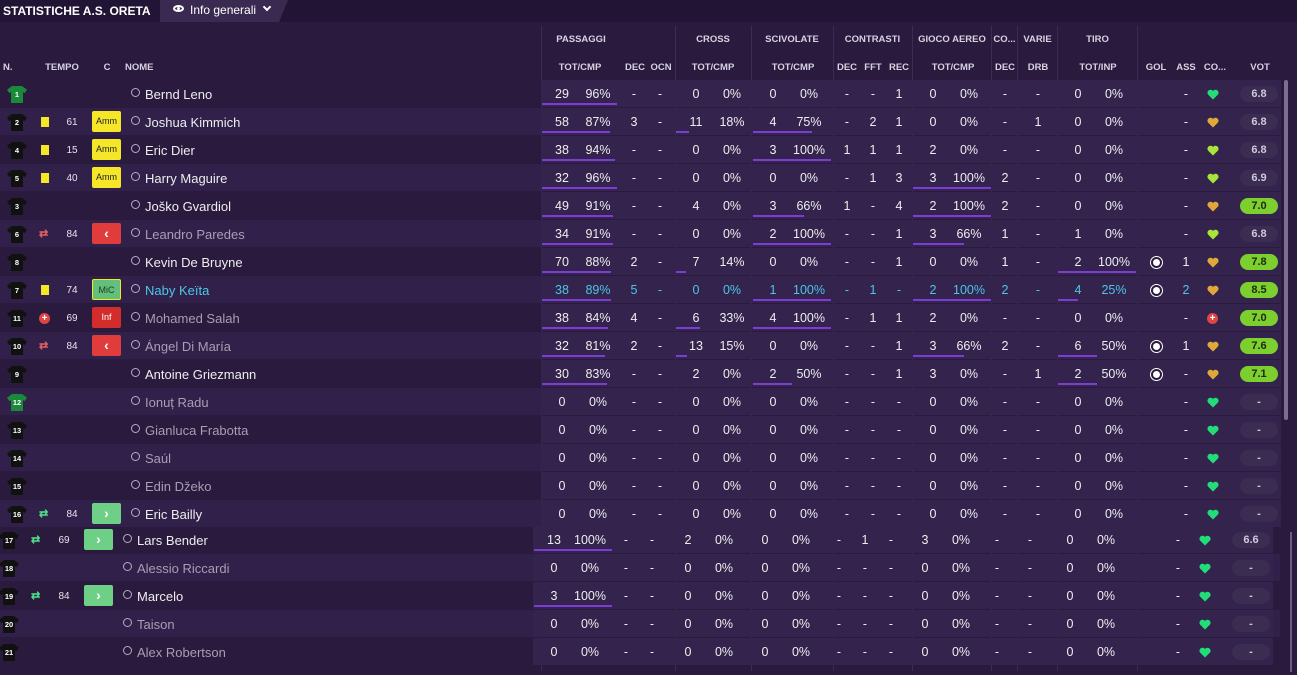 This screenshot has width=1297, height=675. What do you see at coordinates (201, 374) in the screenshot?
I see `player-name: Antoine Griezmann` at bounding box center [201, 374].